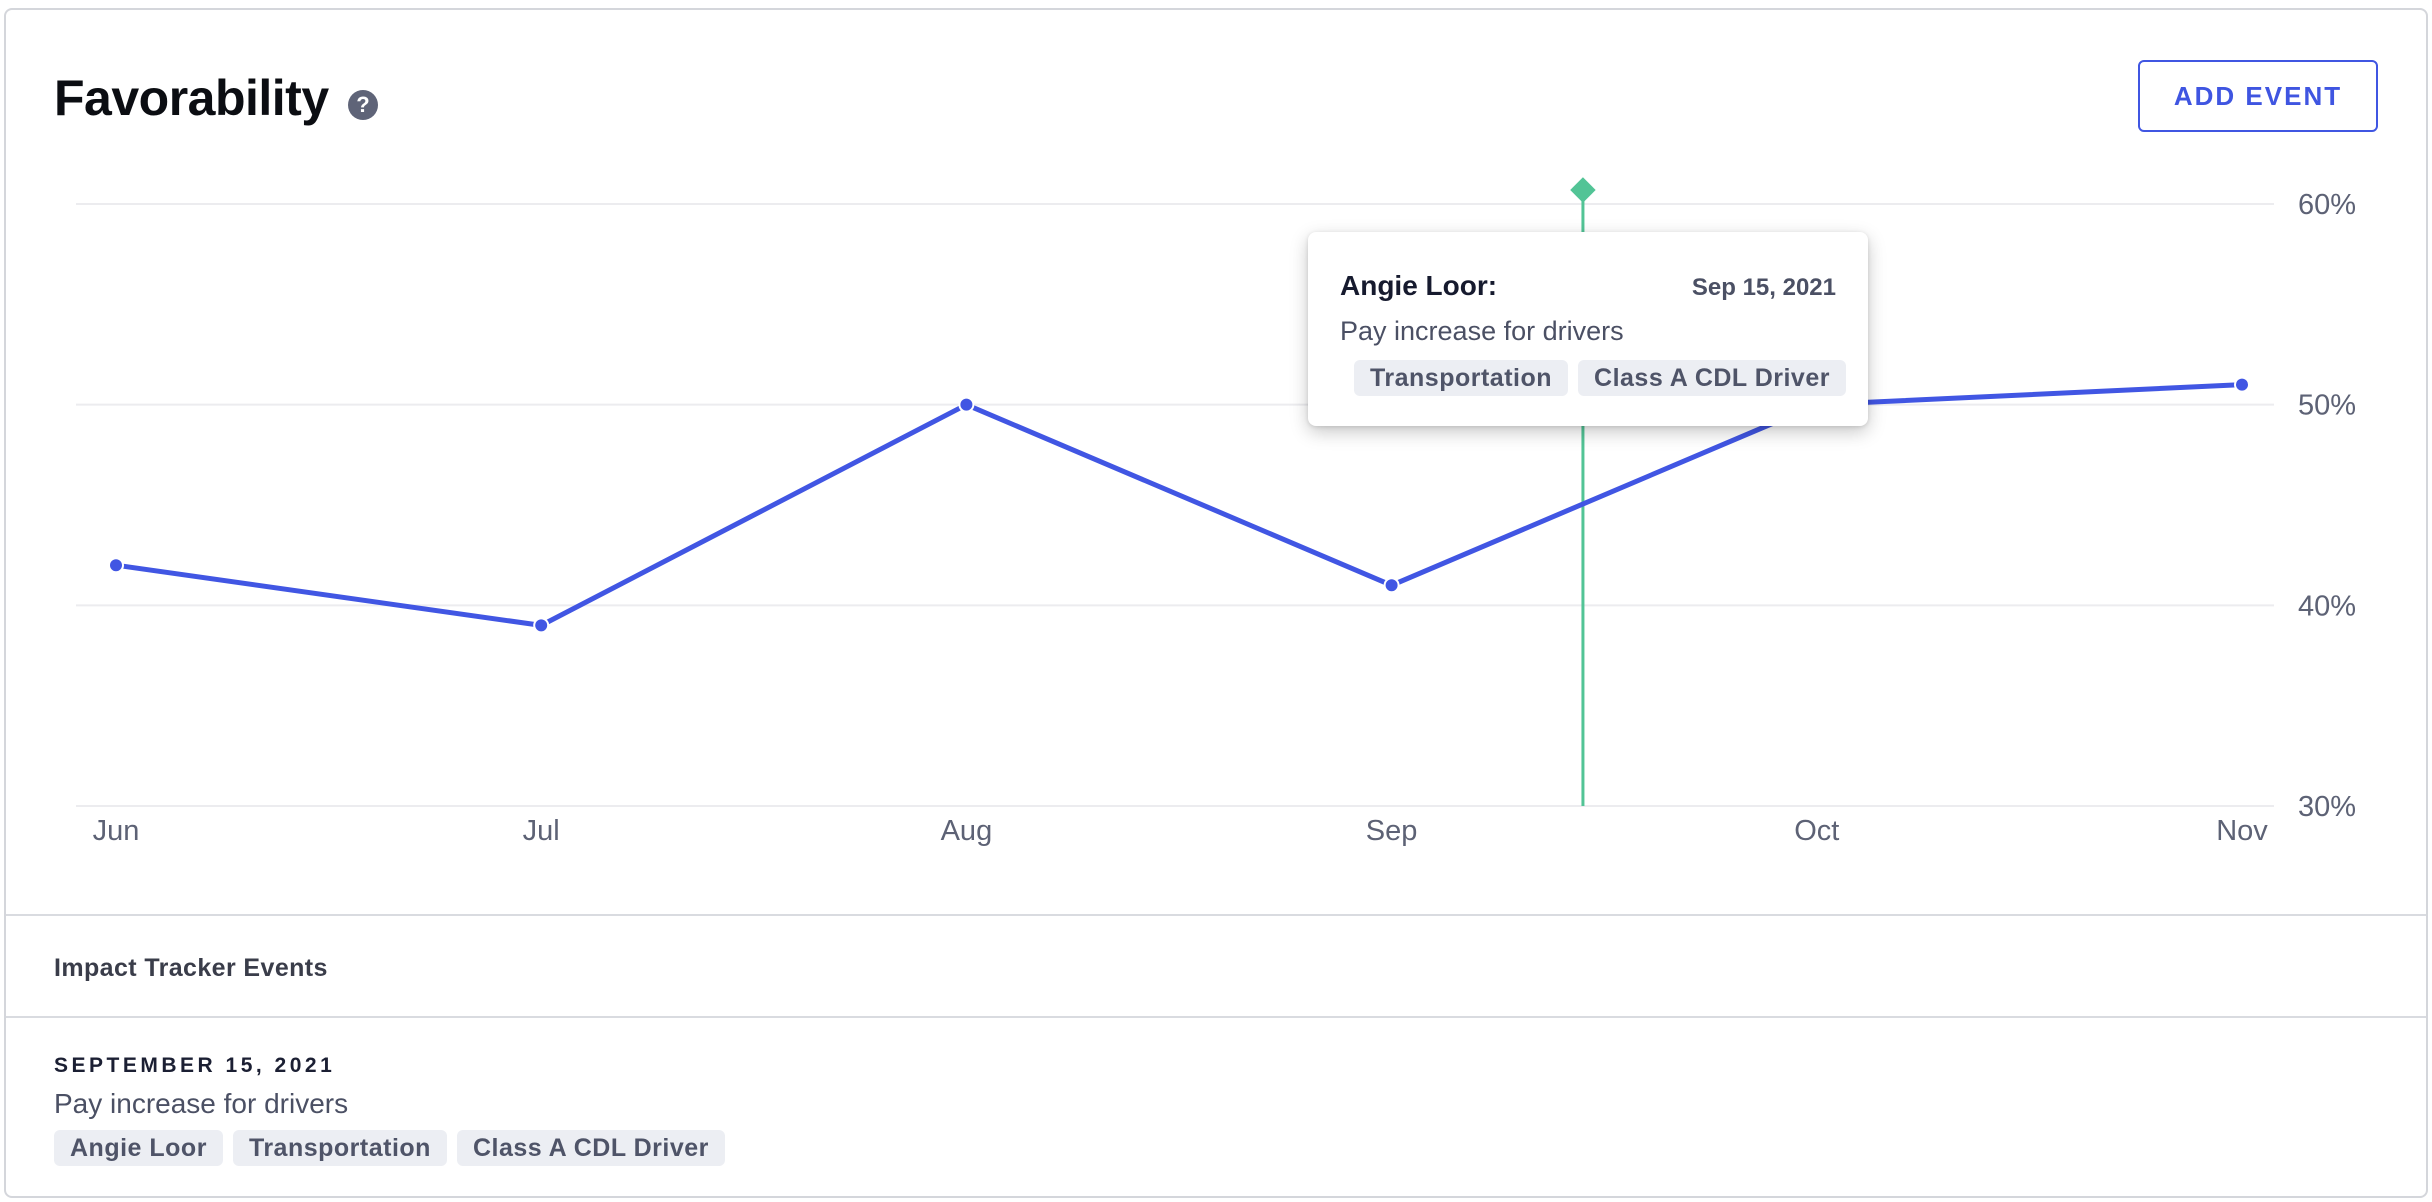  What do you see at coordinates (967, 831) in the screenshot?
I see `x-tick-label: Aug` at bounding box center [967, 831].